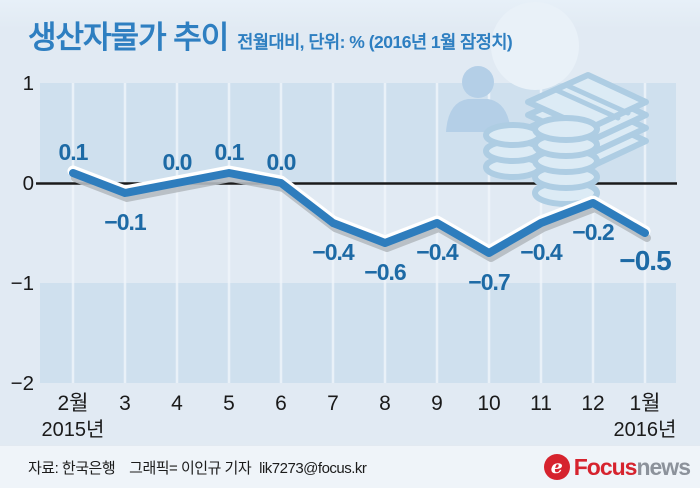  What do you see at coordinates (125, 403) in the screenshot?
I see `x-tick-label: 3` at bounding box center [125, 403].